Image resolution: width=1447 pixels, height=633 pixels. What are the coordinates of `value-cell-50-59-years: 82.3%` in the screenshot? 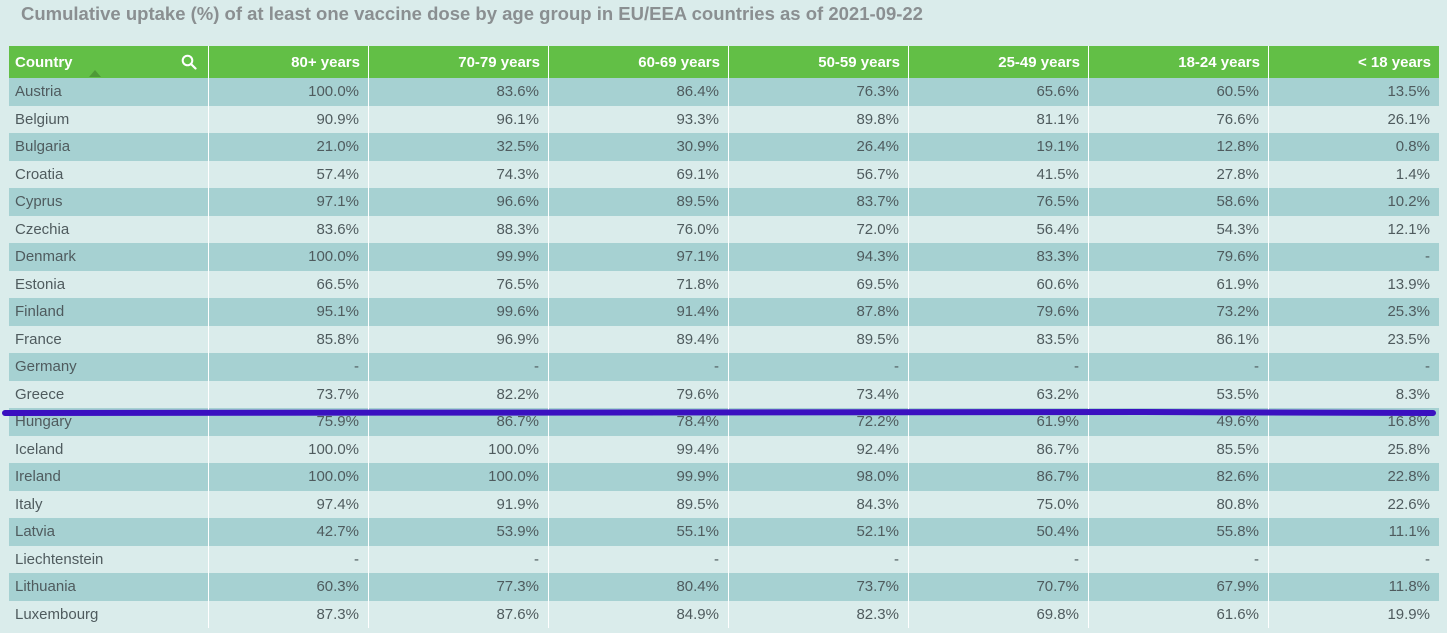 It's located at (819, 614).